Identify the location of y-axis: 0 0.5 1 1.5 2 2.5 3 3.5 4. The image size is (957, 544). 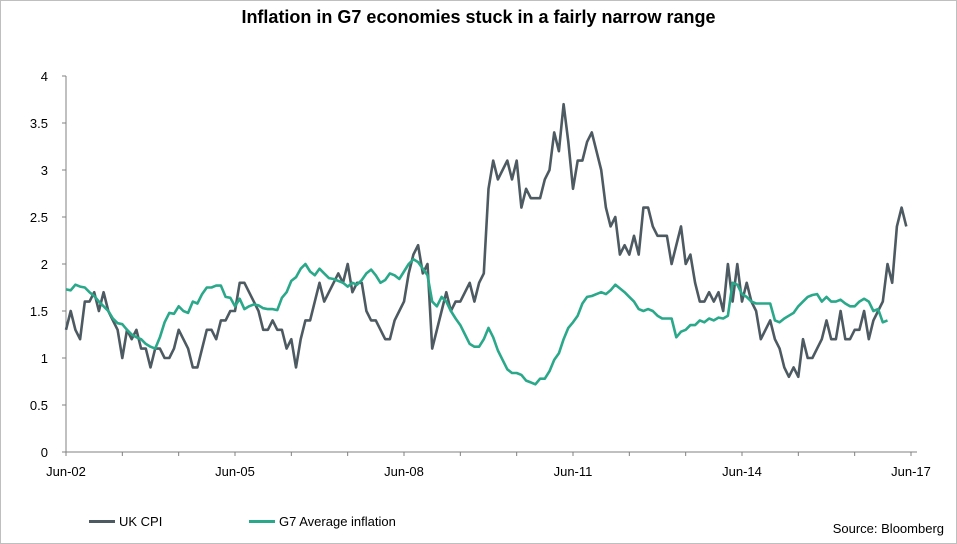
(48, 264).